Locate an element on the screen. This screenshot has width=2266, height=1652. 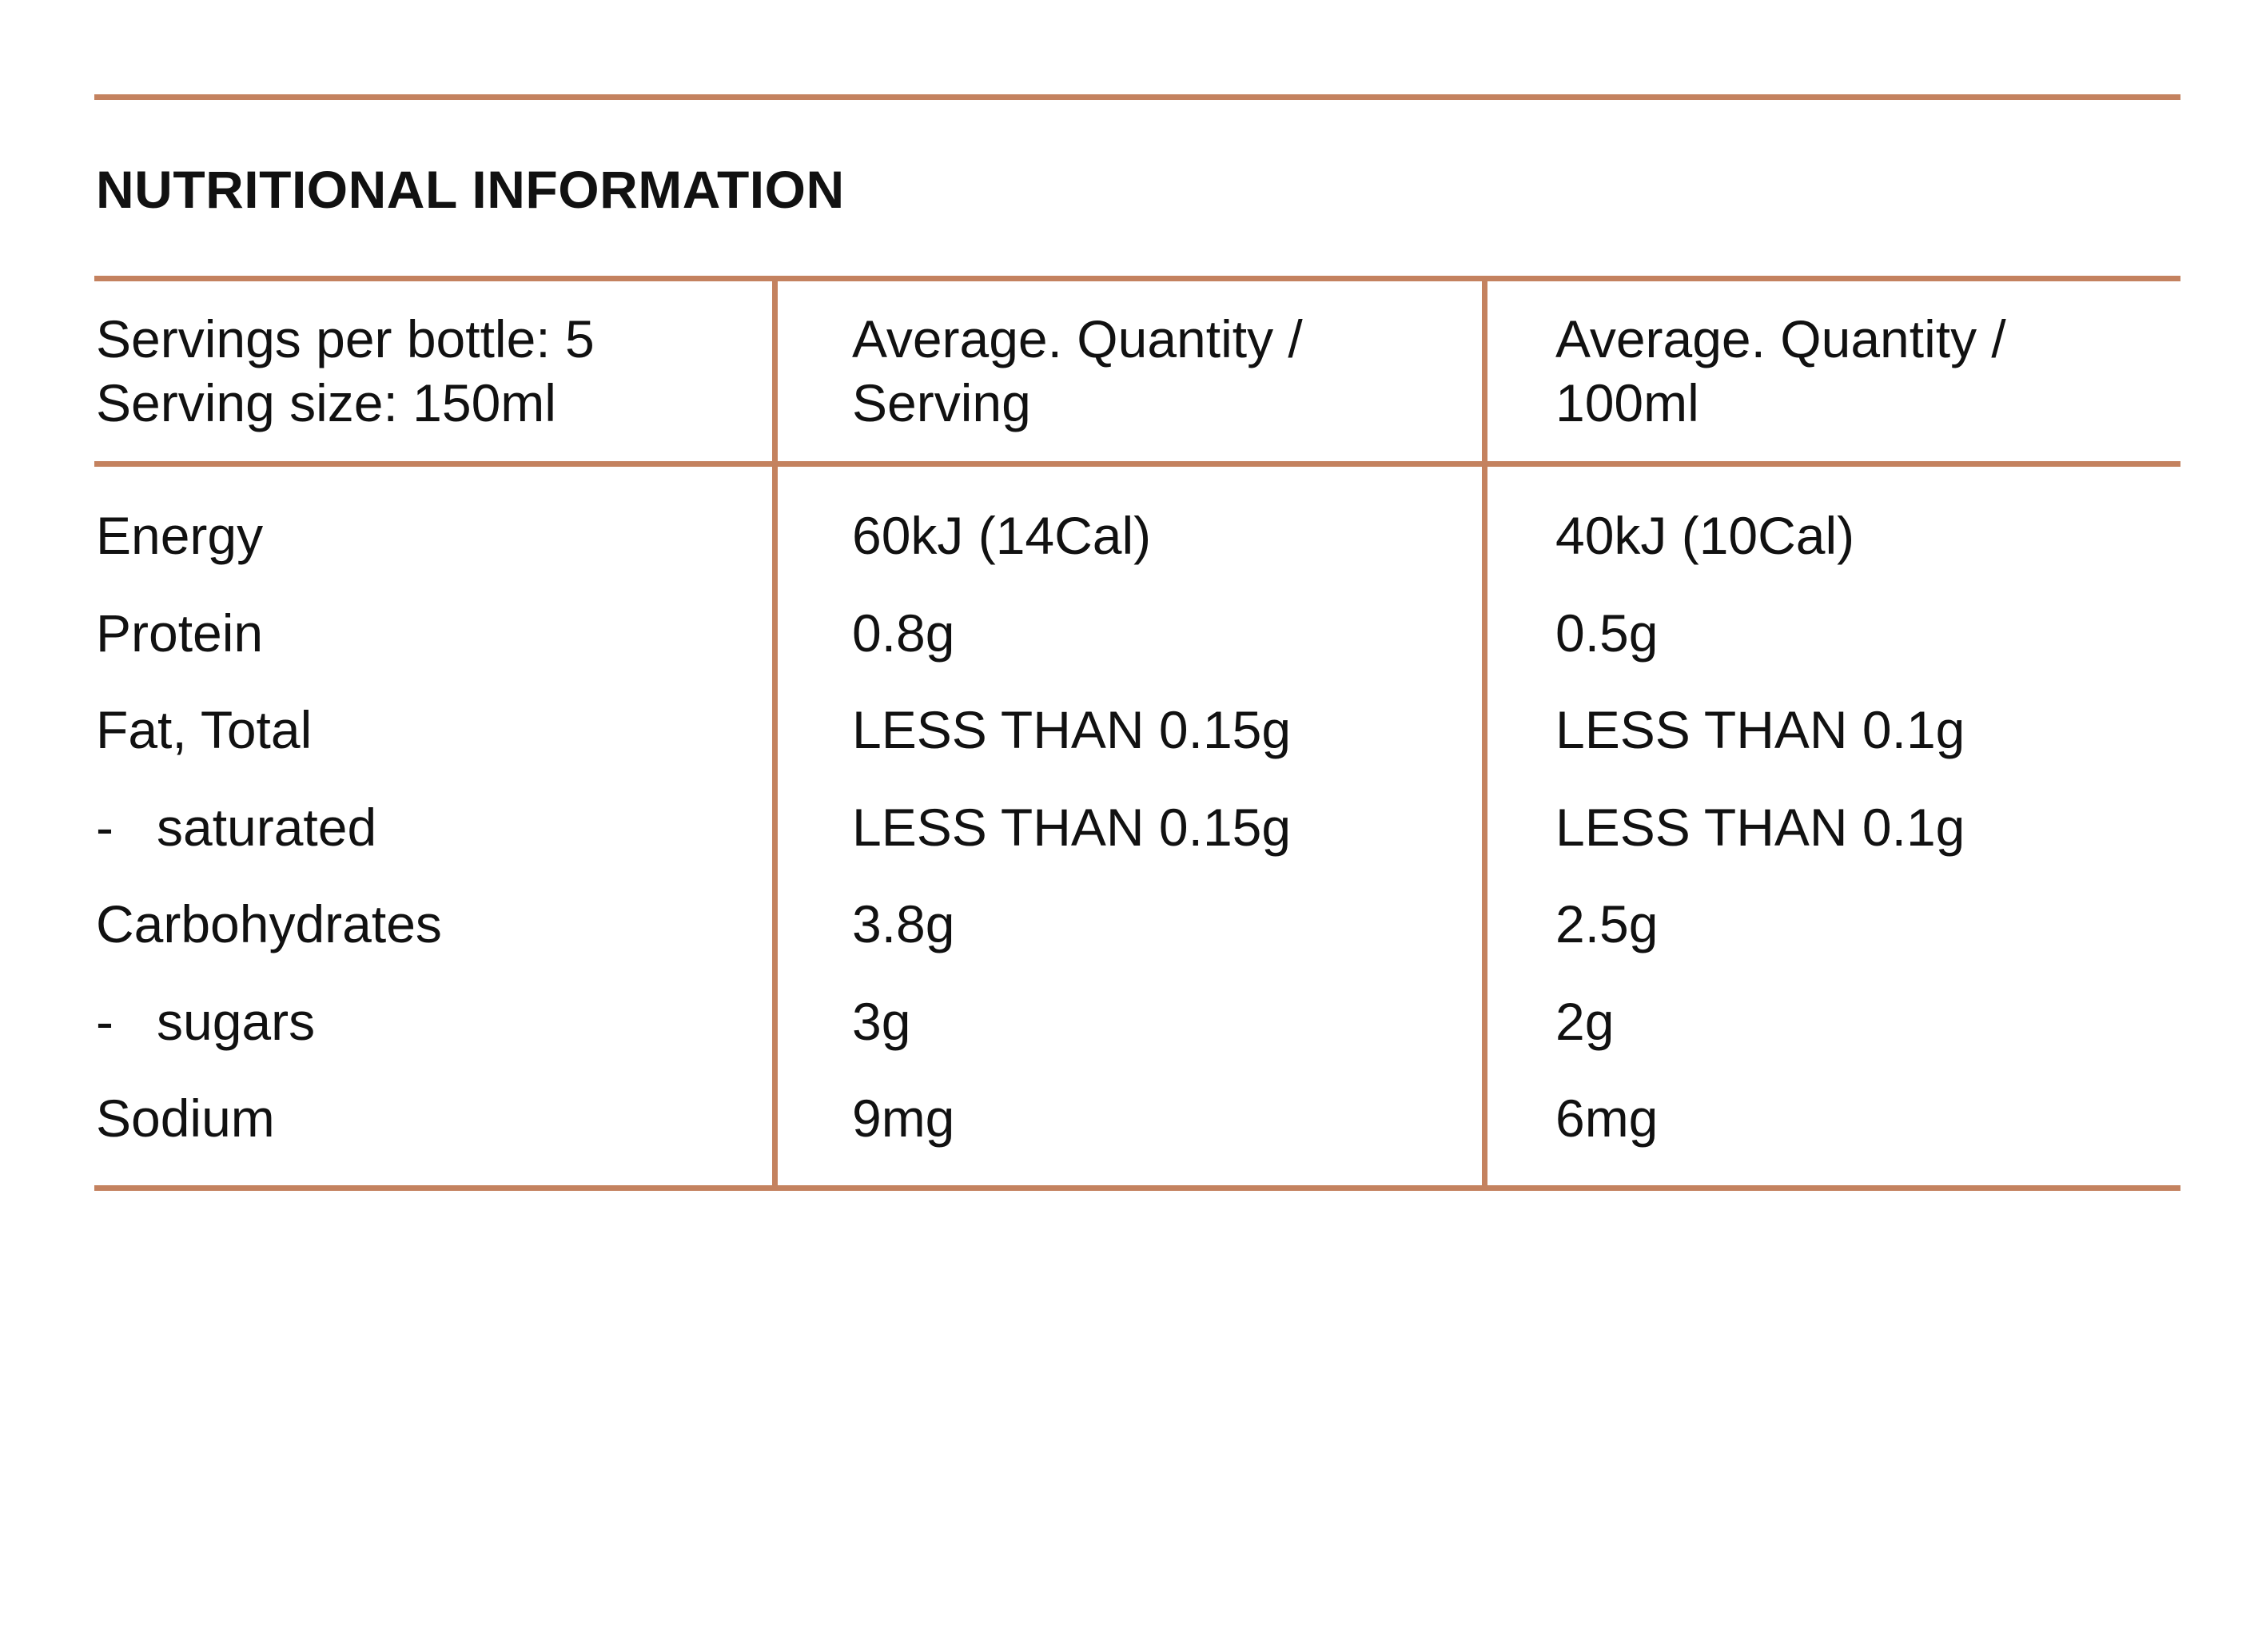
nutrient-name: Protein is located at coordinates (180, 633).